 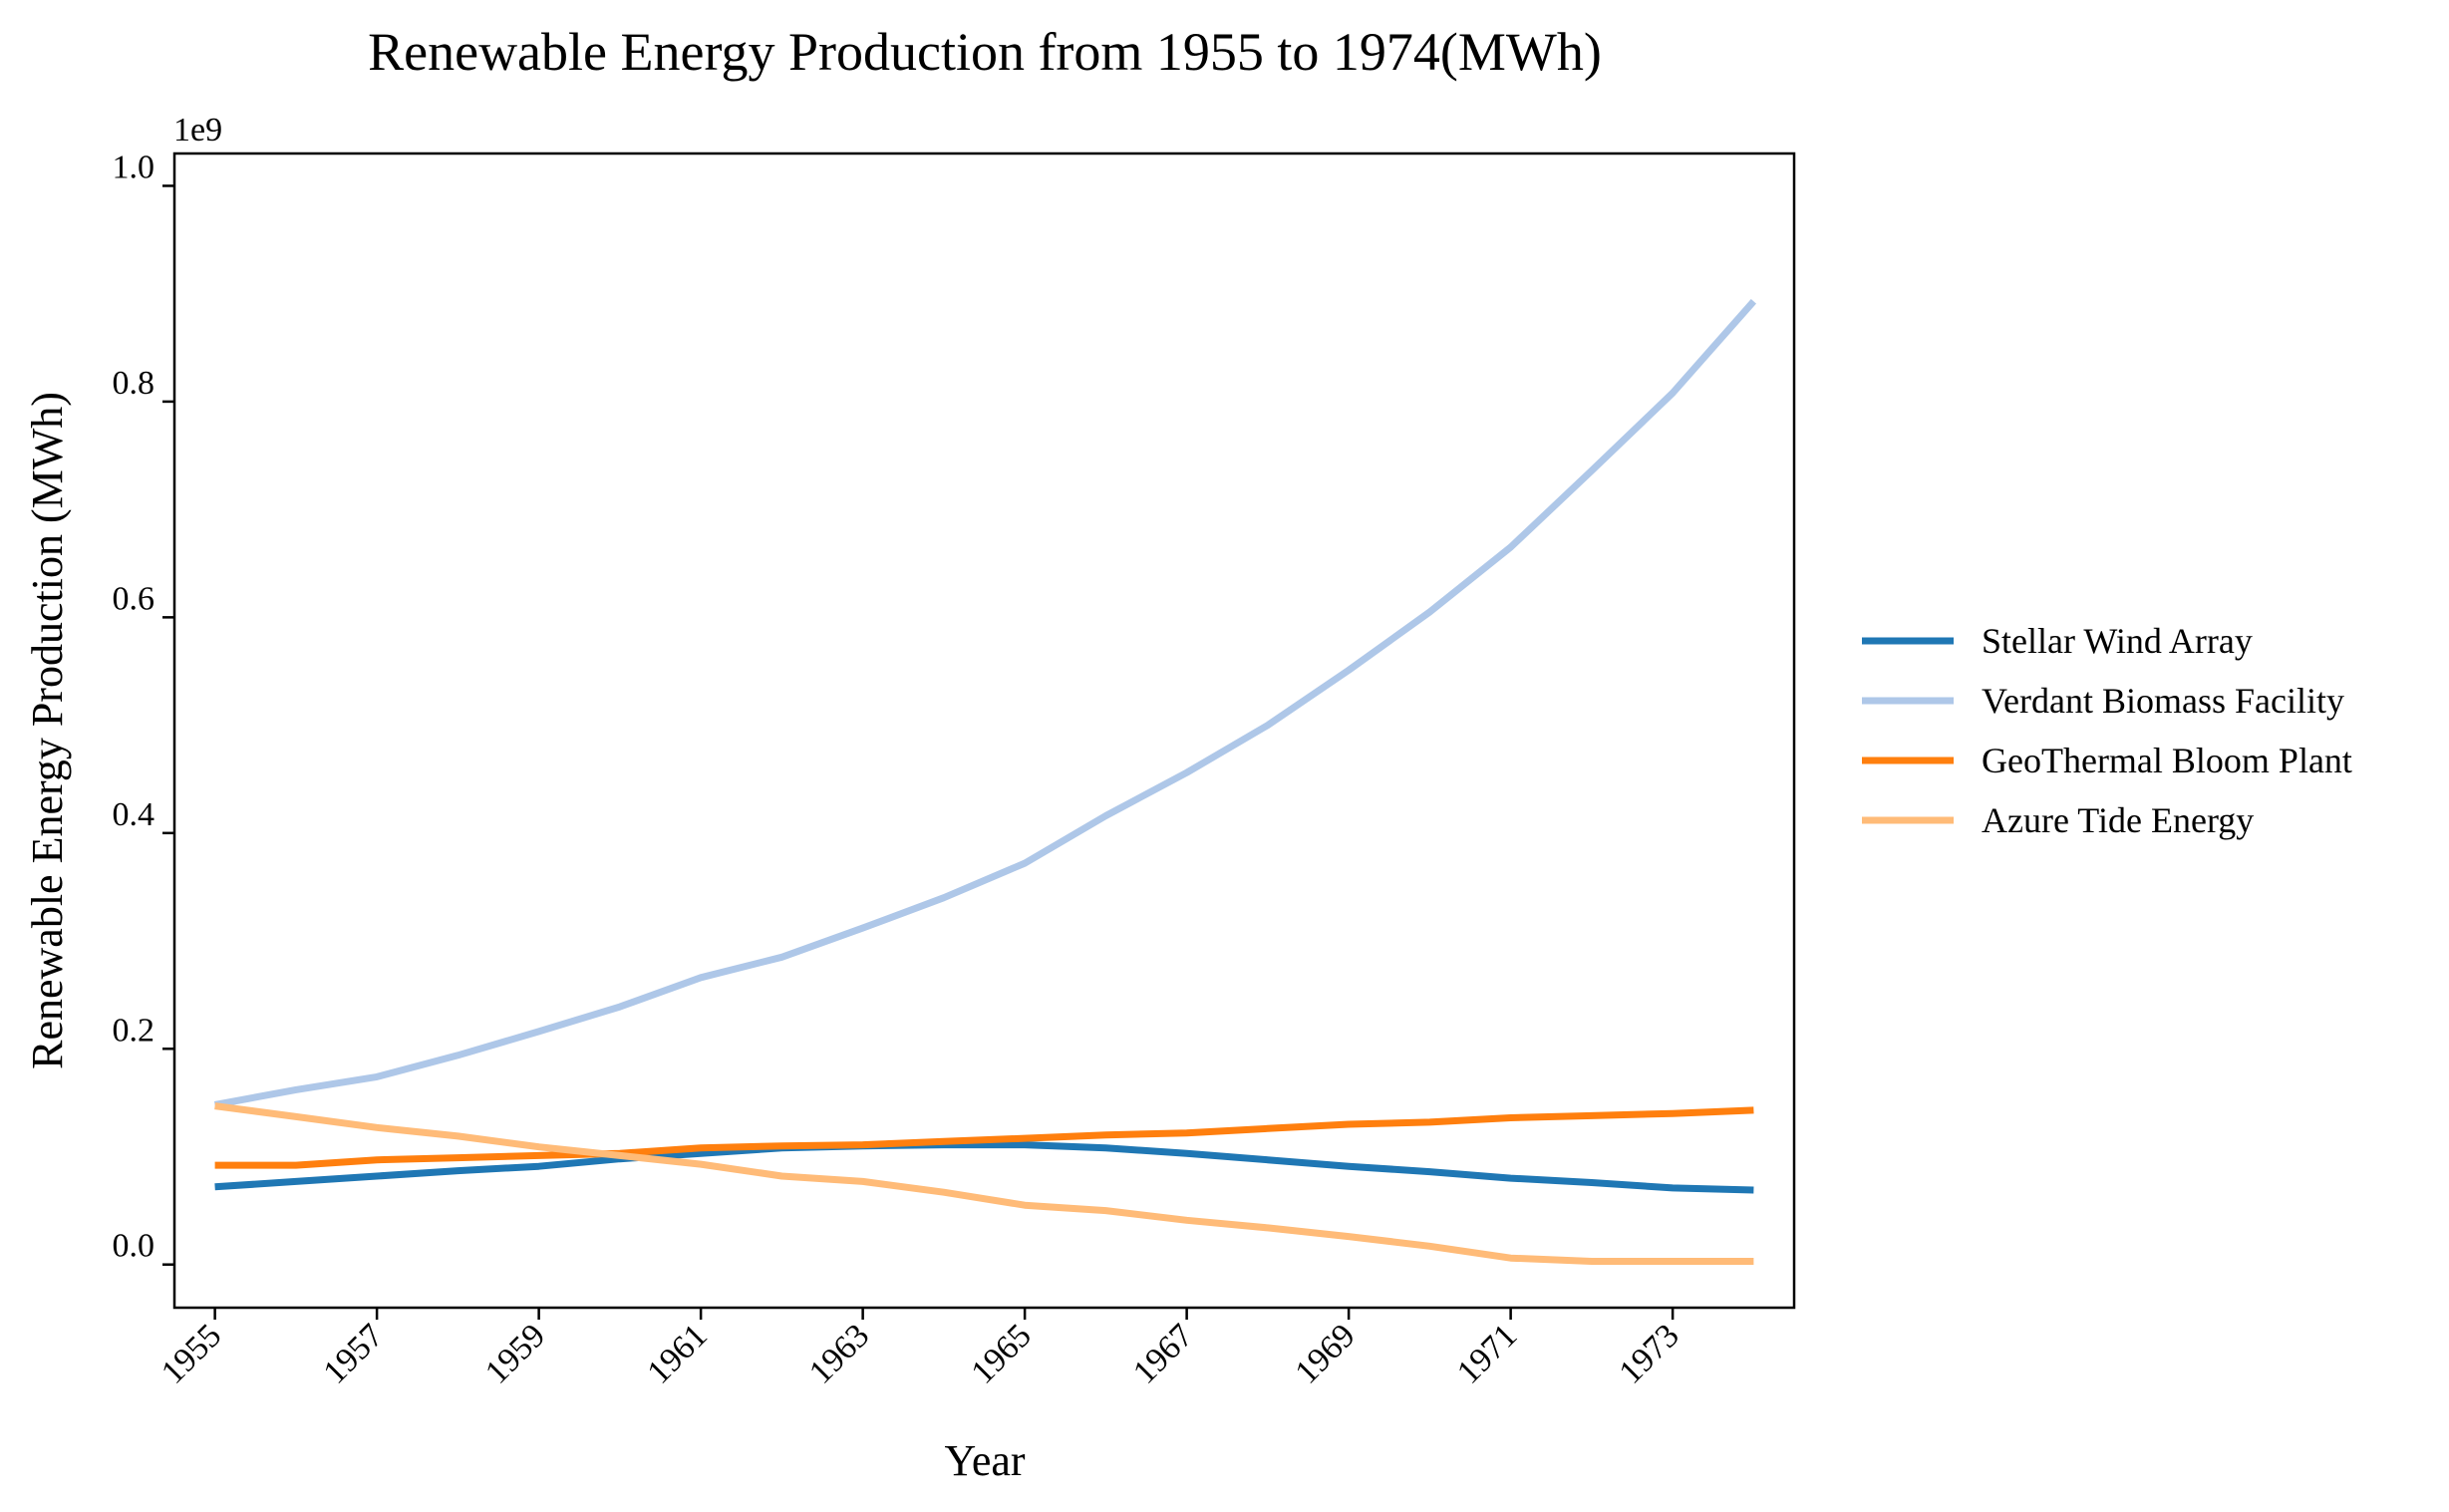 What do you see at coordinates (515, 1354) in the screenshot?
I see `x-tick-label: 1959` at bounding box center [515, 1354].